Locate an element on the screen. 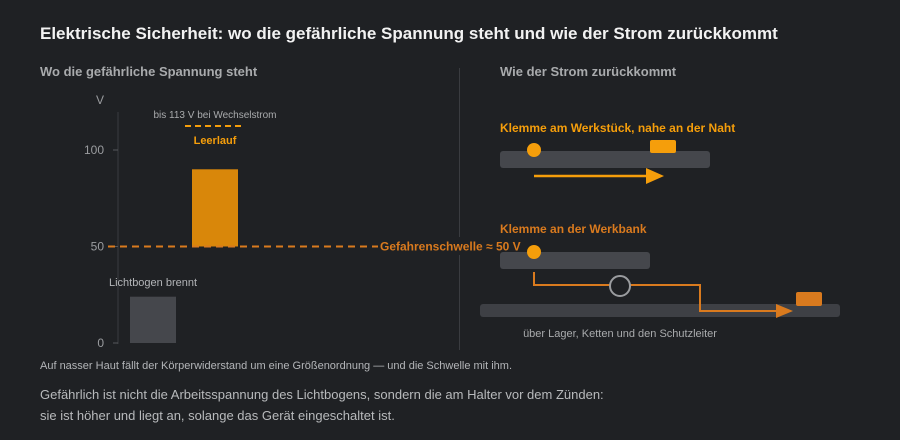 The image size is (900, 440). threshold-label-bg is located at coordinates (455, 246).